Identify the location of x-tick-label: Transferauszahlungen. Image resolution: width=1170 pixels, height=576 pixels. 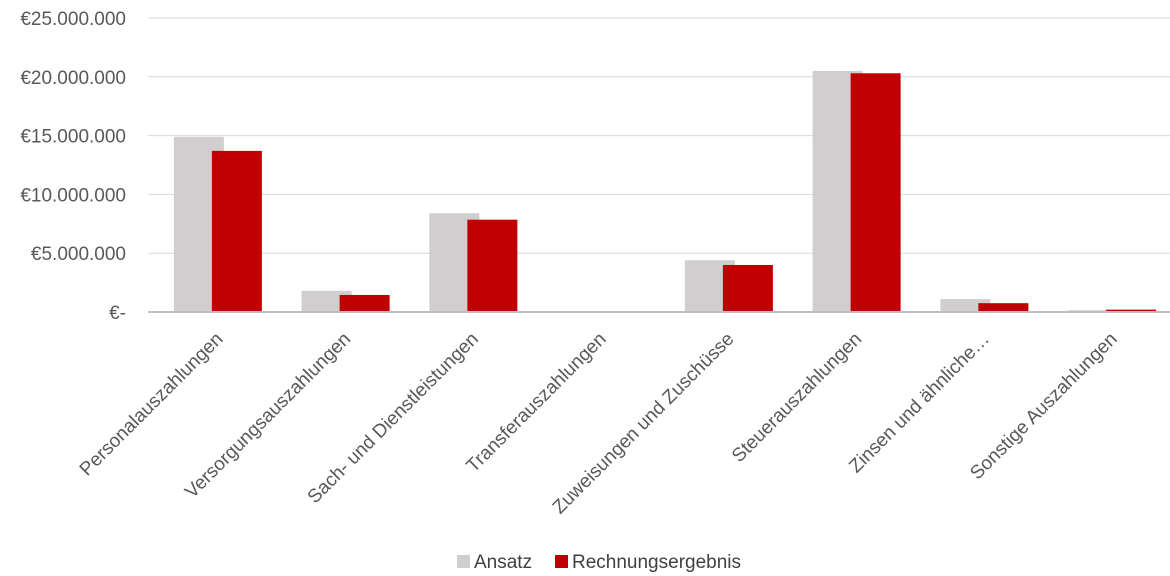
(537, 403).